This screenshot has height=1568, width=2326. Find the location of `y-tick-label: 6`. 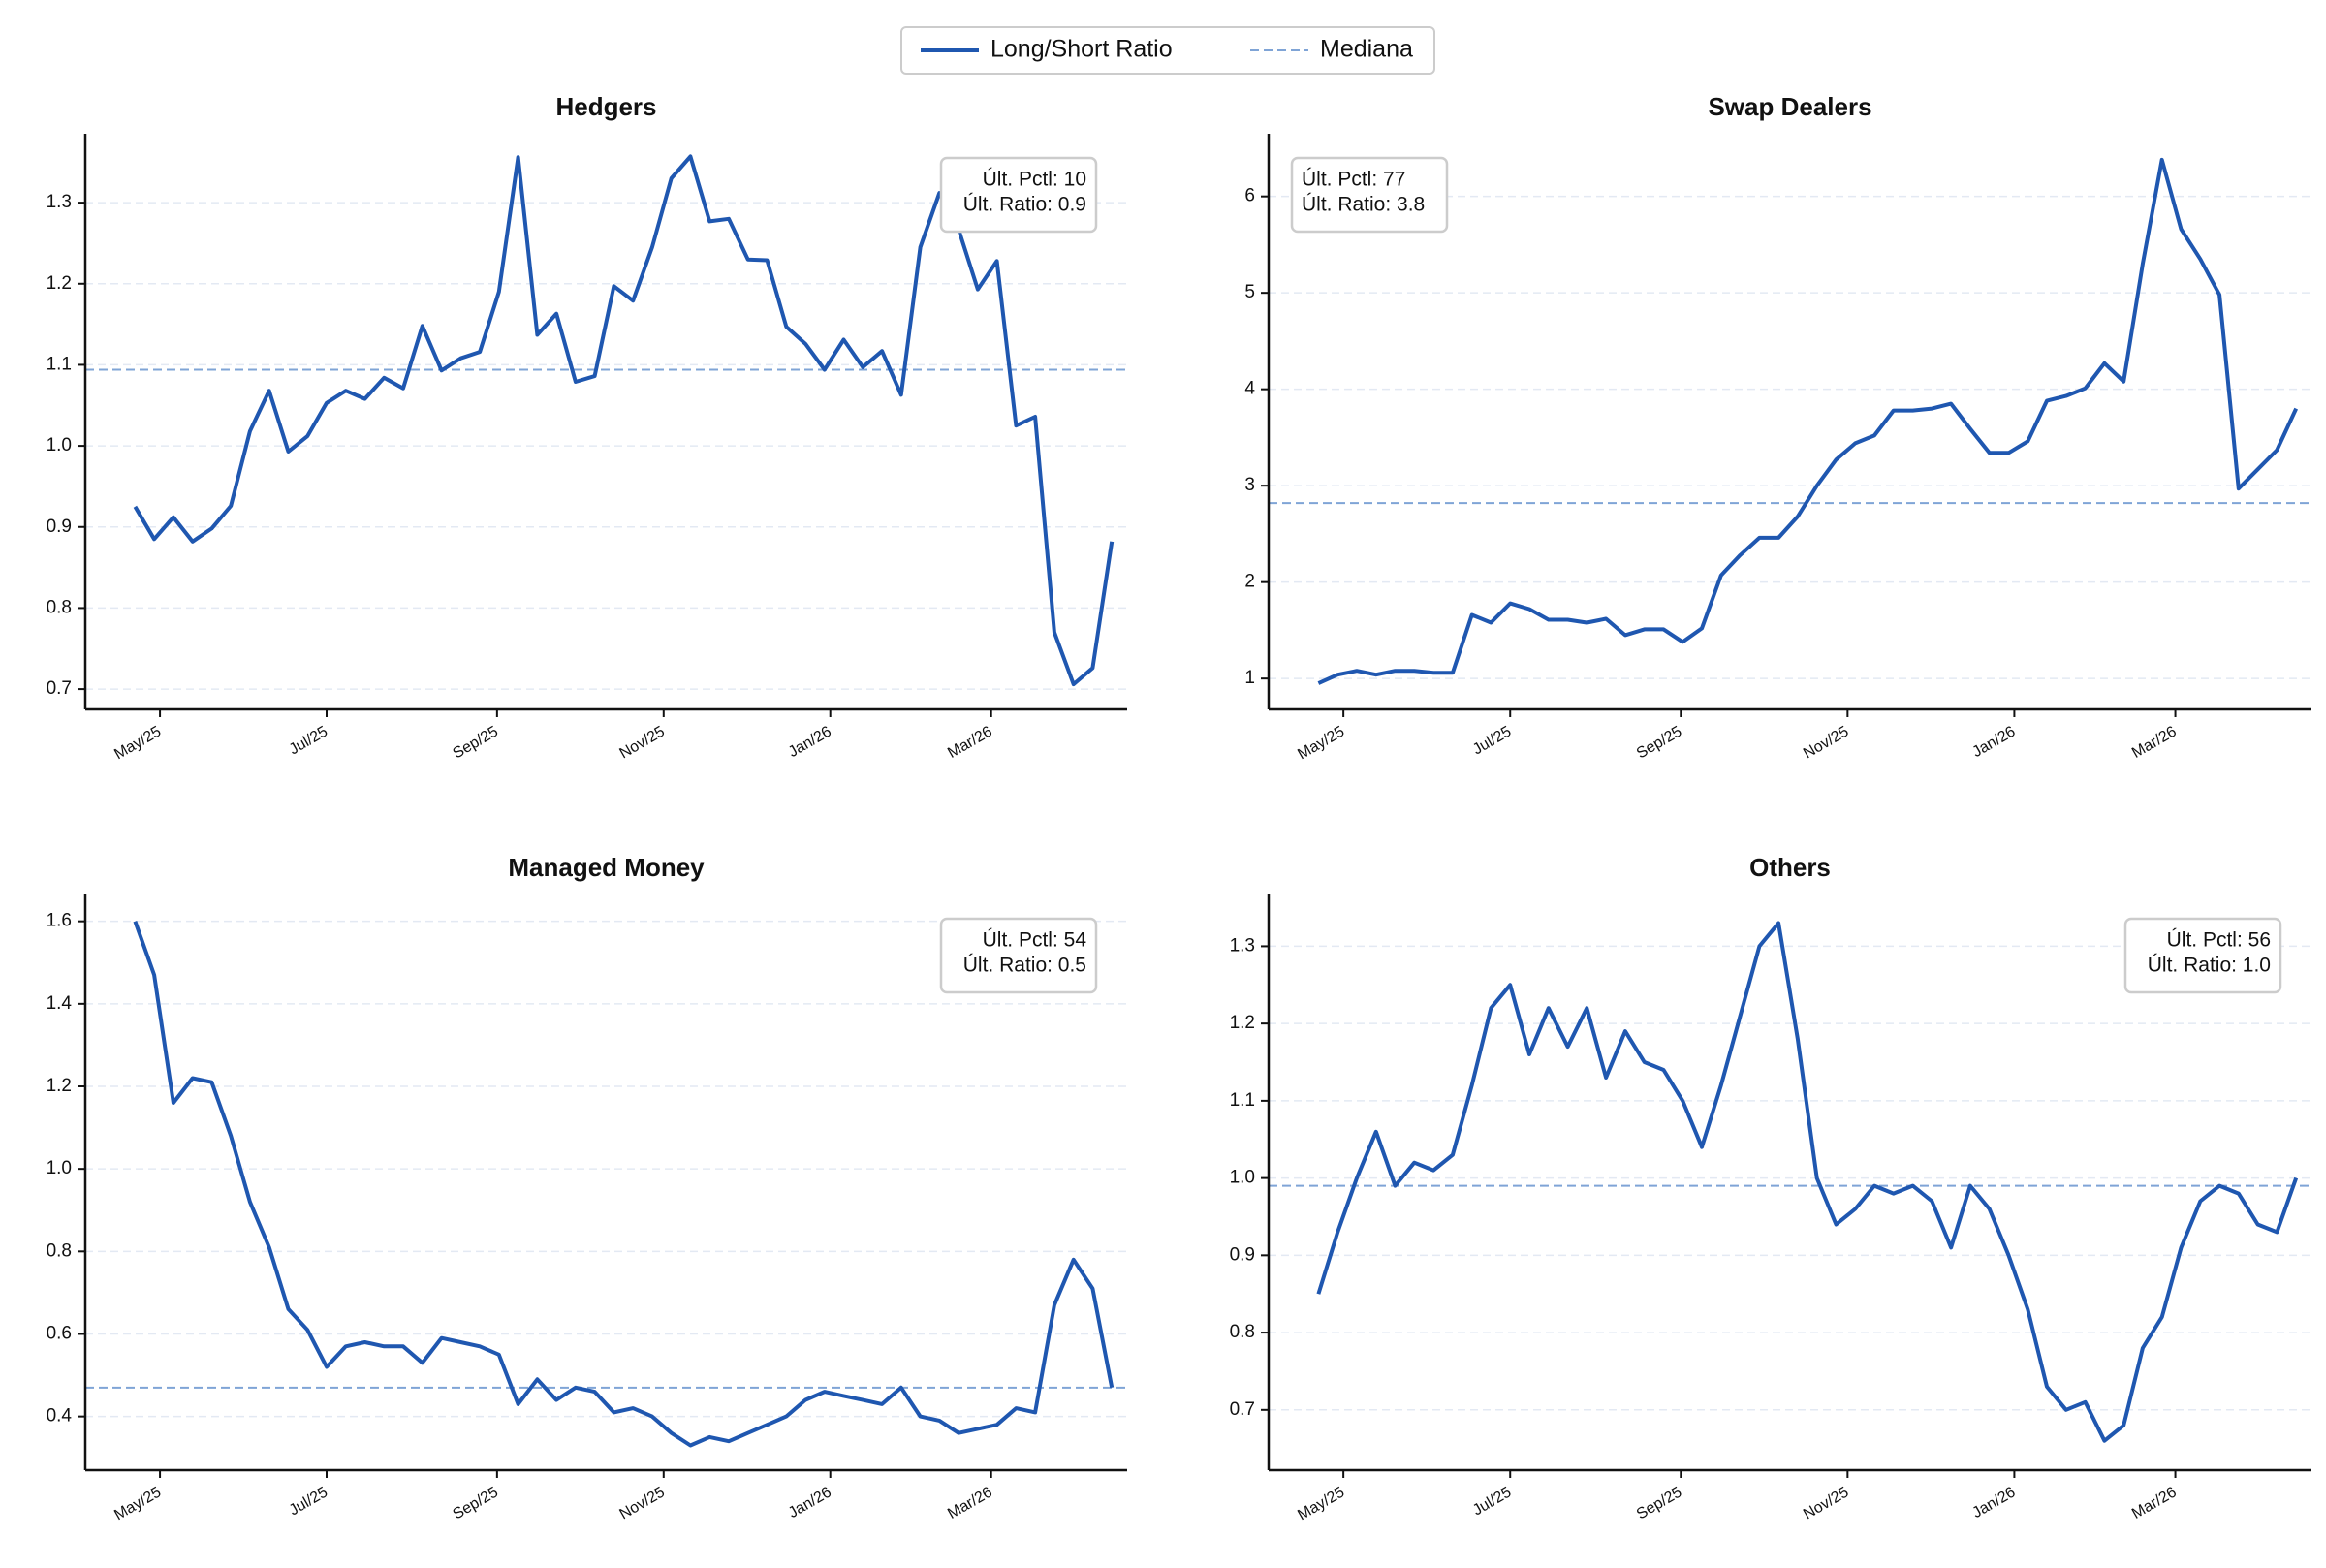

y-tick-label: 6 is located at coordinates (1249, 196).